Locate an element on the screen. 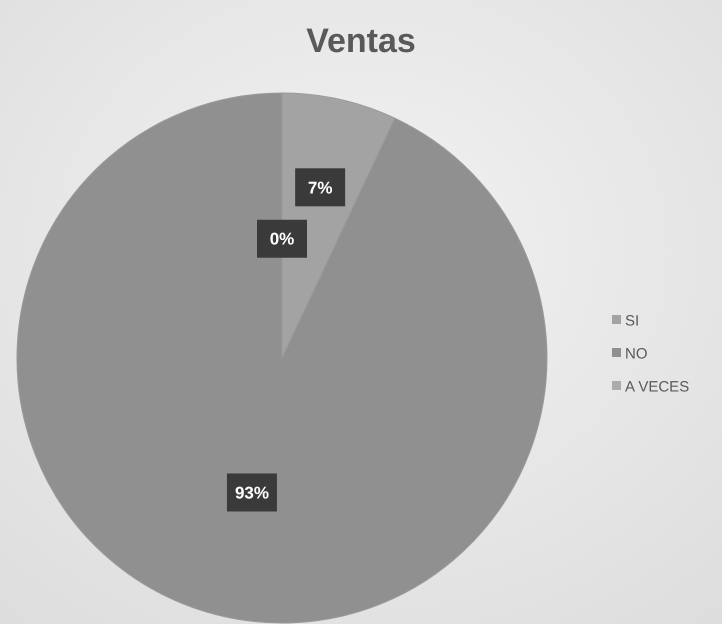 This screenshot has width=722, height=624. data-label: 93% is located at coordinates (251, 492).